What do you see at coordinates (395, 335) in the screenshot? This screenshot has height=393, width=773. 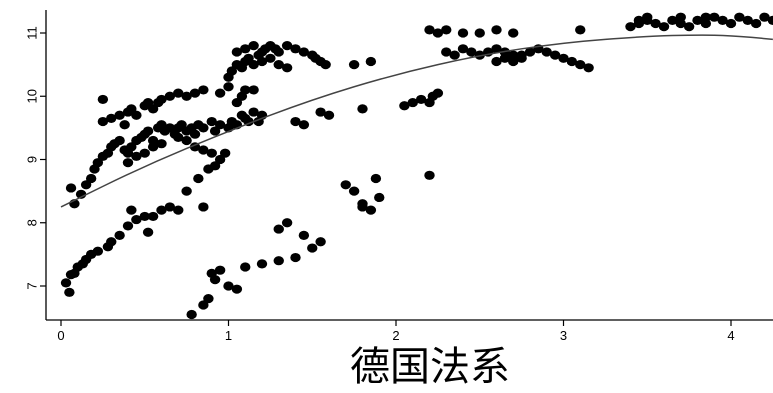 I see `x-tick-label: 2` at bounding box center [395, 335].